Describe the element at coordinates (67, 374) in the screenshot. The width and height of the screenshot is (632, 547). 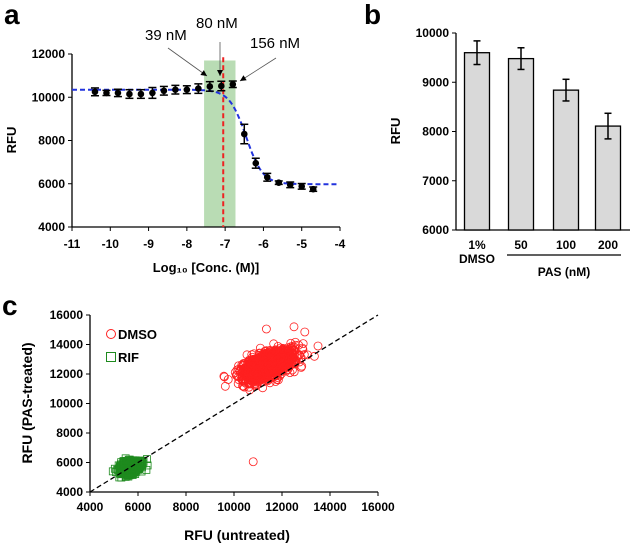
I see `y-tick-label: 12000` at that location.